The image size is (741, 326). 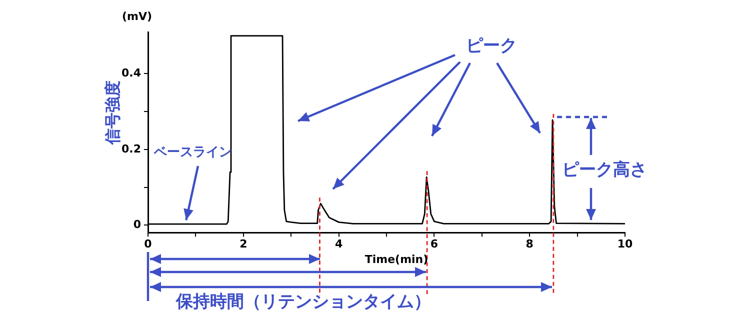 I want to click on x-tick-label: 4, so click(x=338, y=243).